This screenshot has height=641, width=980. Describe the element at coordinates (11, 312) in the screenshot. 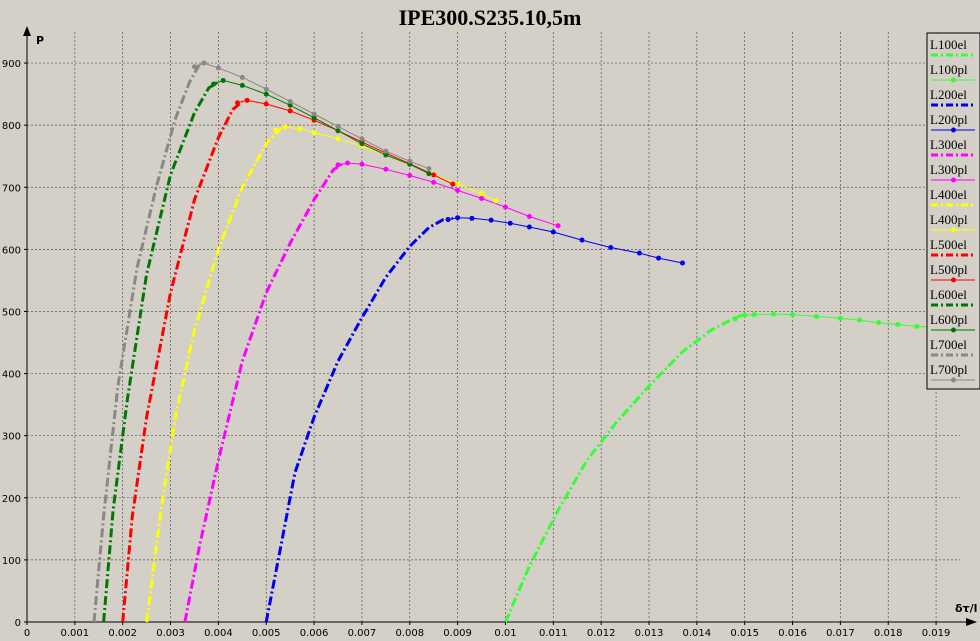

I see `y-tick-label-5: 500` at that location.